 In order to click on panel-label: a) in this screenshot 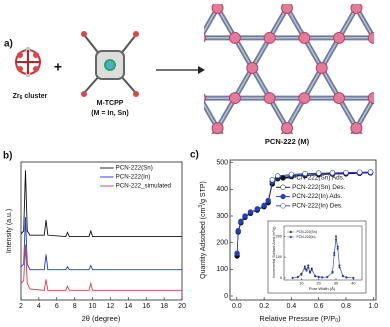, I will do `click(8, 44)`.